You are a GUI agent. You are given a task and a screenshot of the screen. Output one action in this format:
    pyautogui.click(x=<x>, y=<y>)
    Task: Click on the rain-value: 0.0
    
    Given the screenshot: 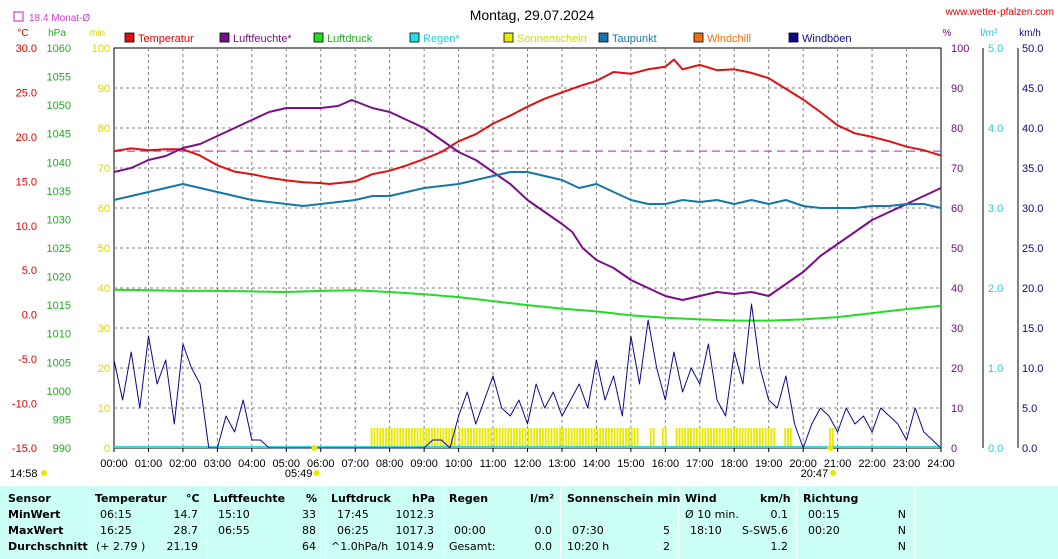 What is the action you would take?
    pyautogui.click(x=543, y=546)
    